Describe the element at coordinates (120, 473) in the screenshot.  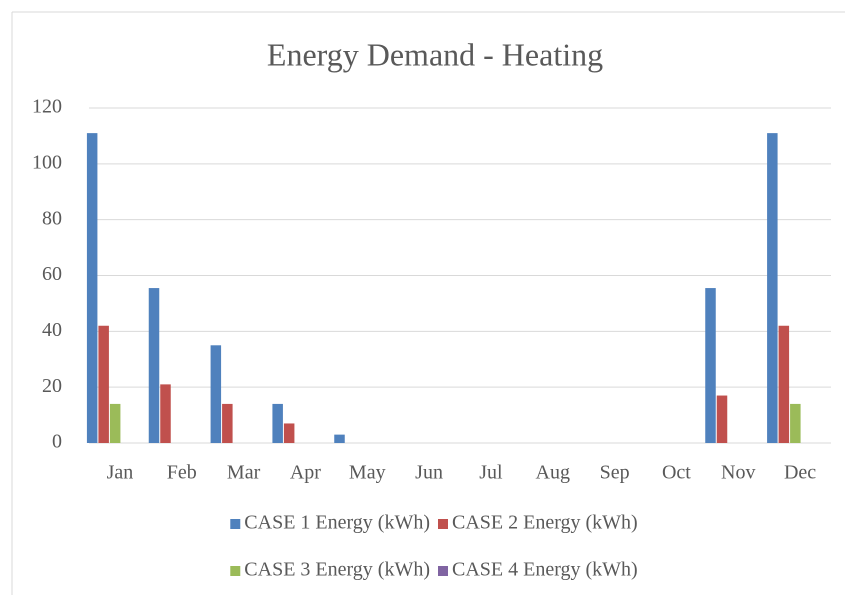
I see `x-tick-label: Jan` at that location.